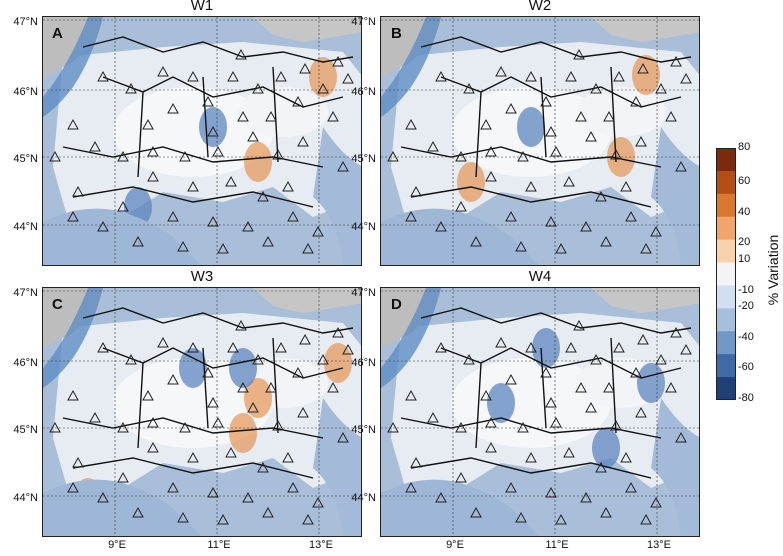  Describe the element at coordinates (363, 293) in the screenshot. I see `lat-label-47: 47°N` at that location.